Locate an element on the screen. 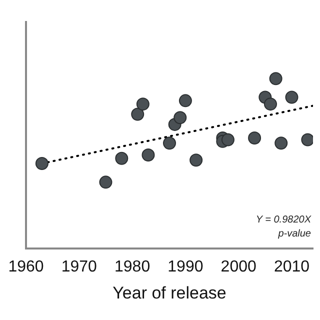  x-tick-label: 1980 is located at coordinates (132, 267).